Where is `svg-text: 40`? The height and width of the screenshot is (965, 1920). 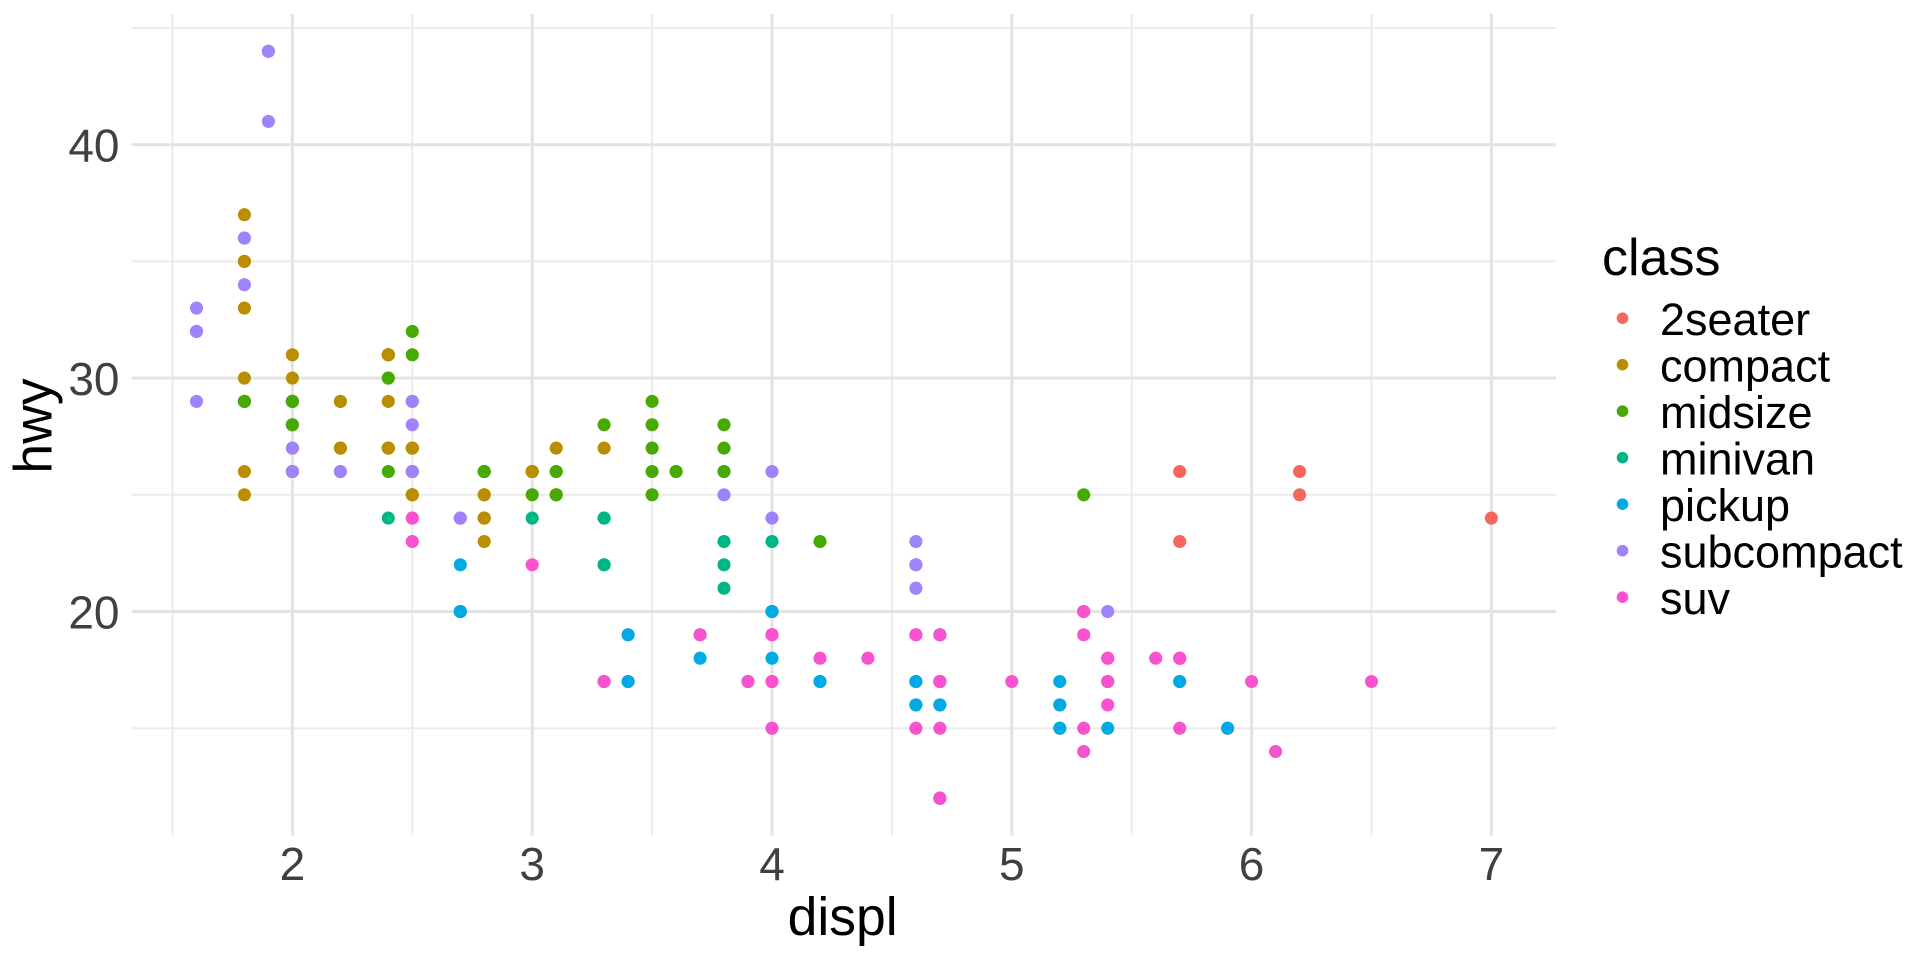
svg-text: 40 is located at coordinates (93, 146).